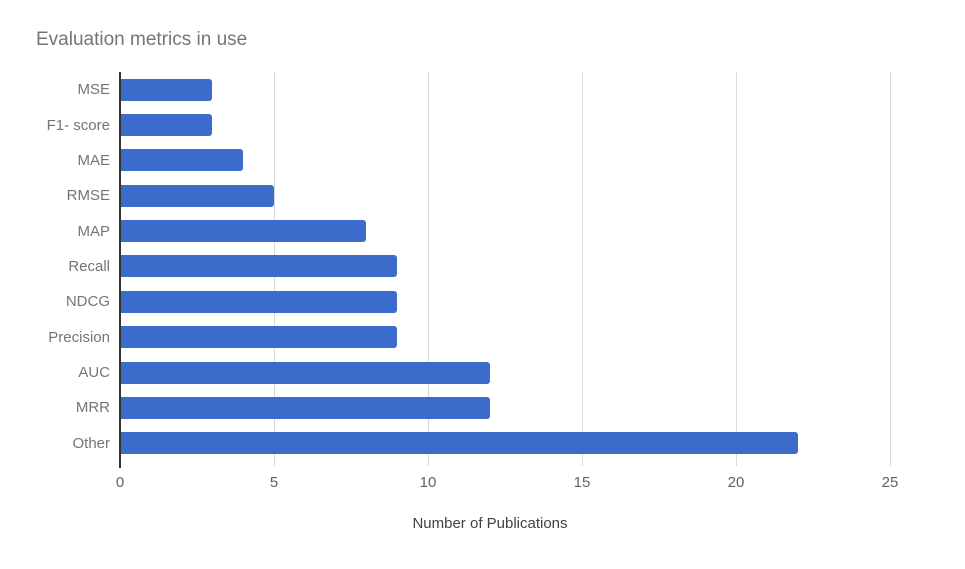 The width and height of the screenshot is (965, 569). What do you see at coordinates (89, 266) in the screenshot?
I see `category-label: Recall` at bounding box center [89, 266].